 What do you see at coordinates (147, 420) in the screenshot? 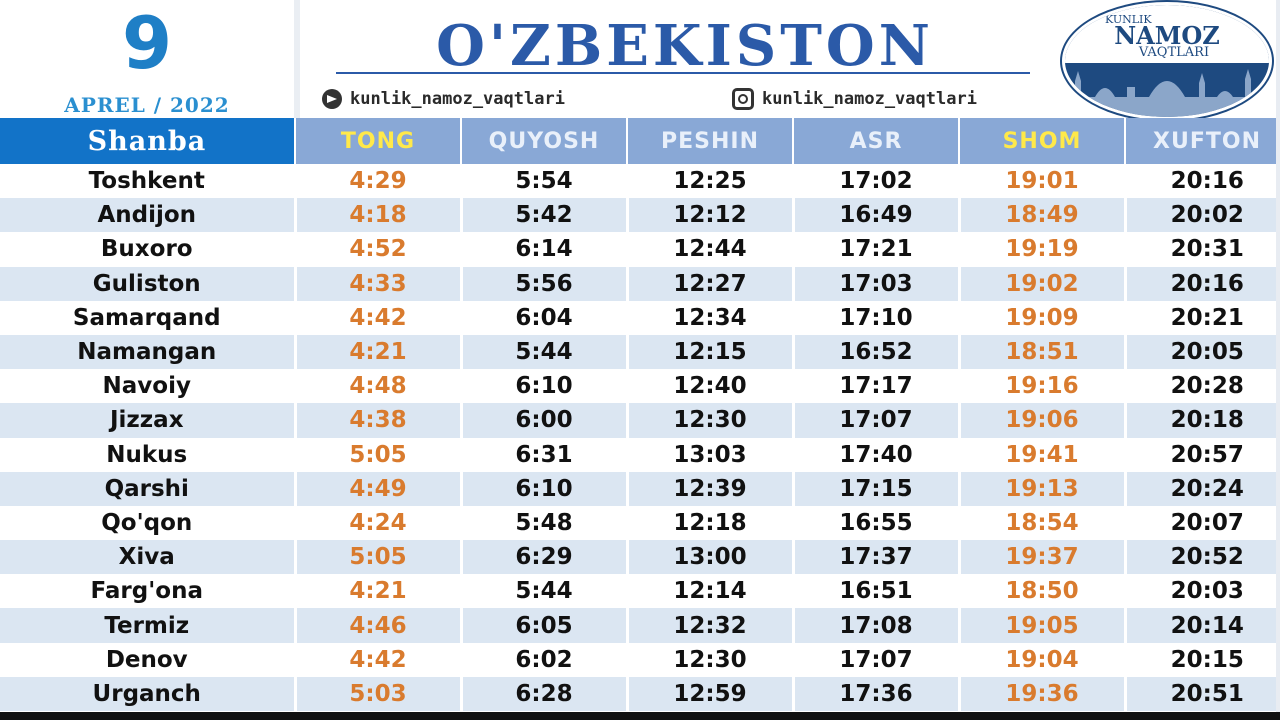
I see `city-name: Jizzax` at bounding box center [147, 420].